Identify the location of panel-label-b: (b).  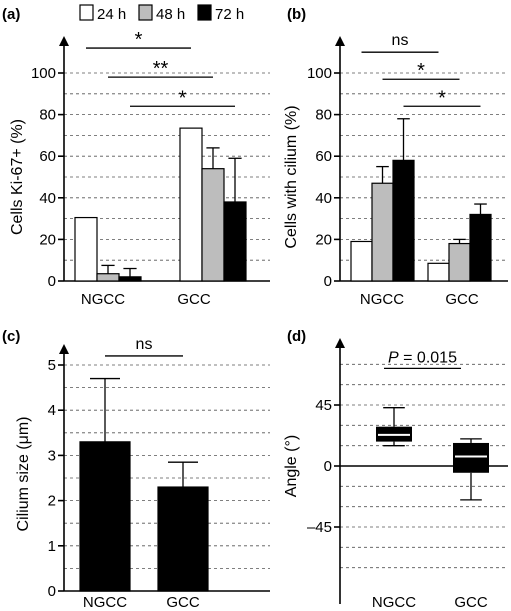
(296, 14).